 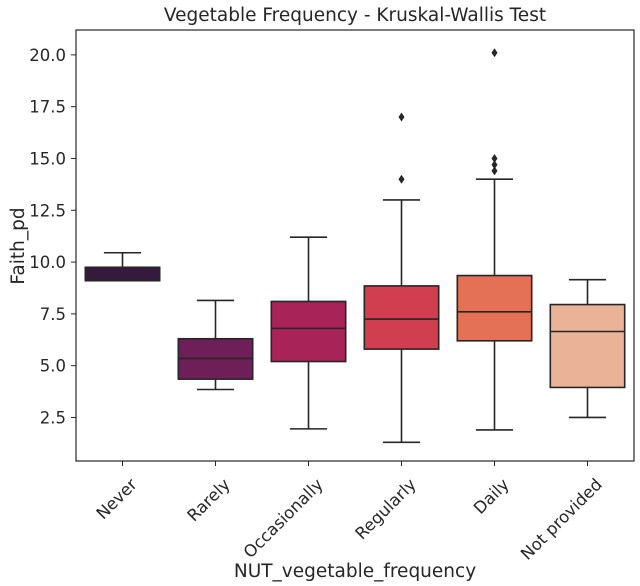 I want to click on y-tick-label: 20.0, so click(x=47, y=55).